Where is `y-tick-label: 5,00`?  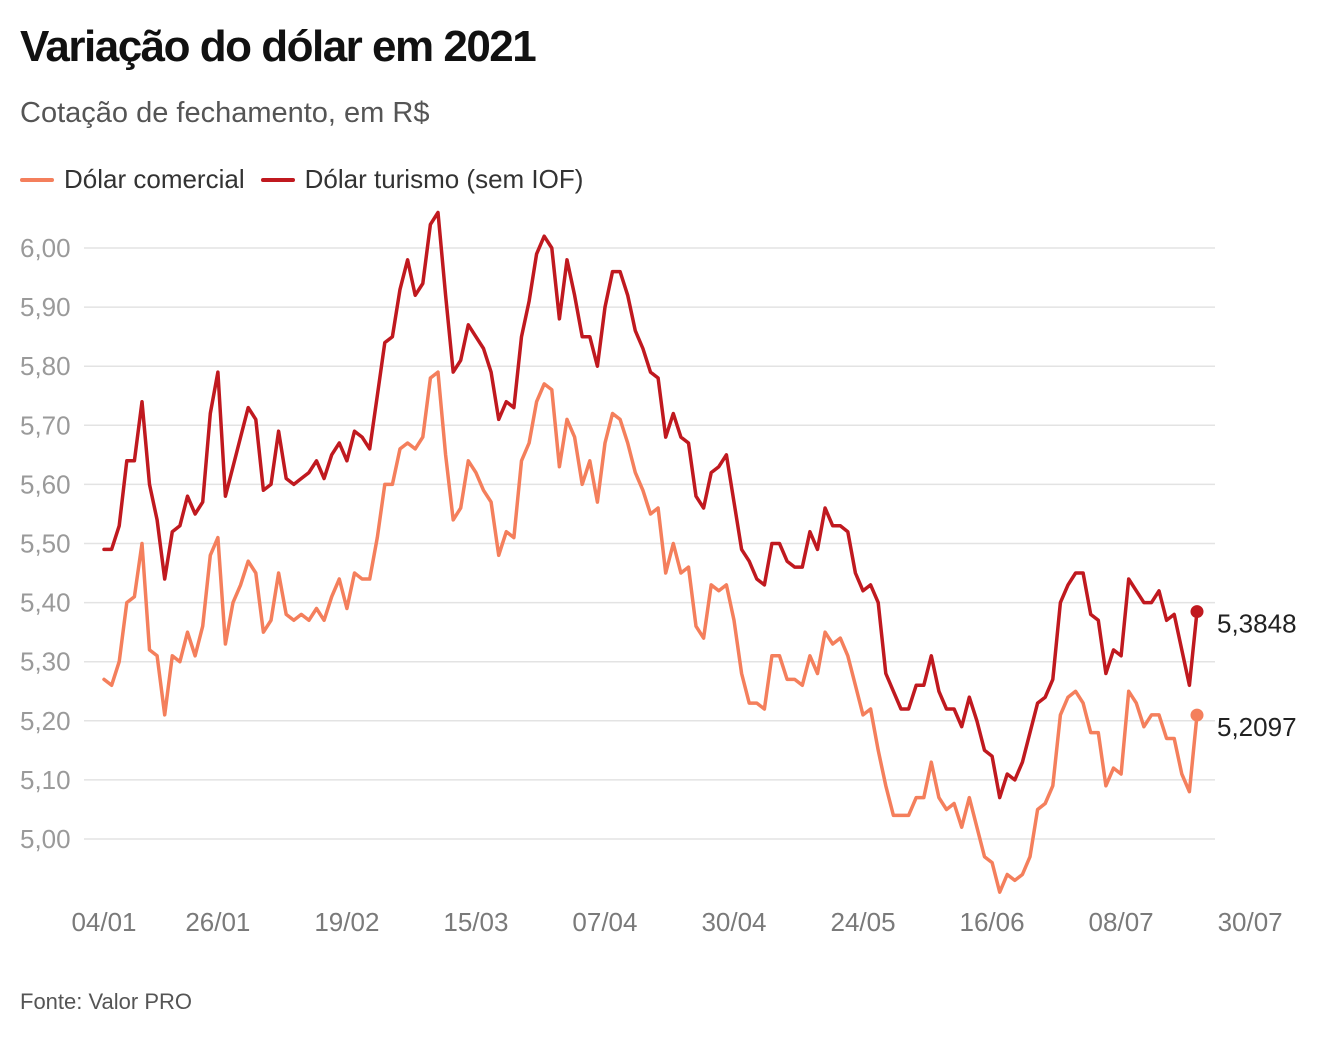 y-tick-label: 5,00 is located at coordinates (45, 839).